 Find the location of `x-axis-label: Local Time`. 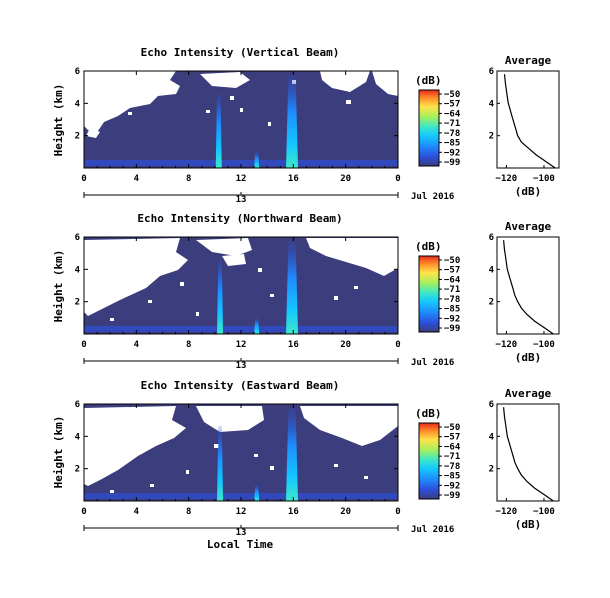

x-axis-label: Local Time is located at coordinates (240, 544).